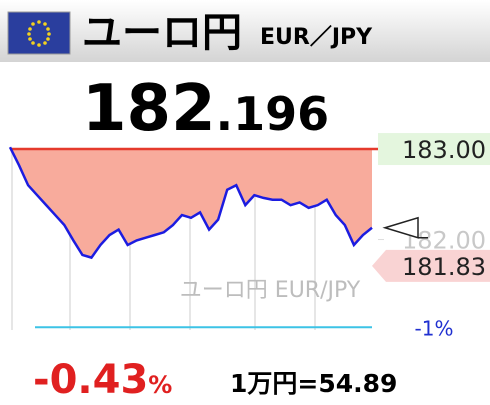  I want to click on flag, so click(39, 33).